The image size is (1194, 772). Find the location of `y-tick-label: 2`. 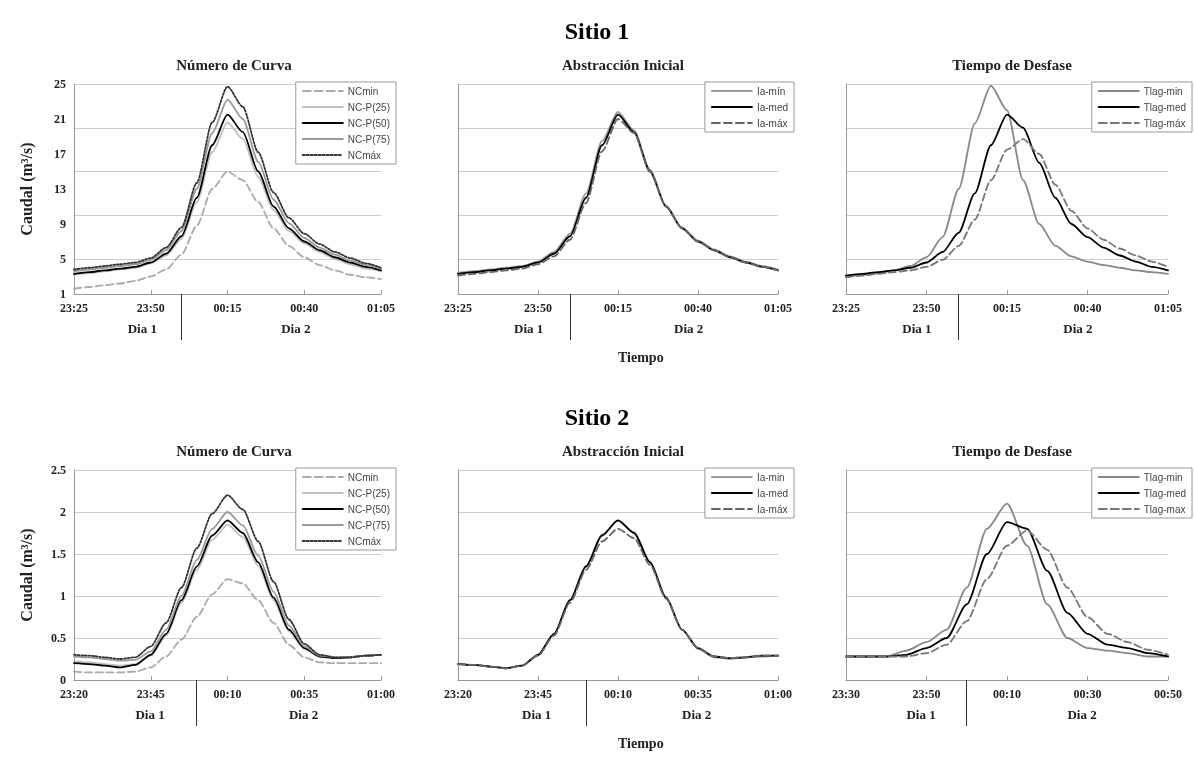

y-tick-label: 2 is located at coordinates (63, 512).